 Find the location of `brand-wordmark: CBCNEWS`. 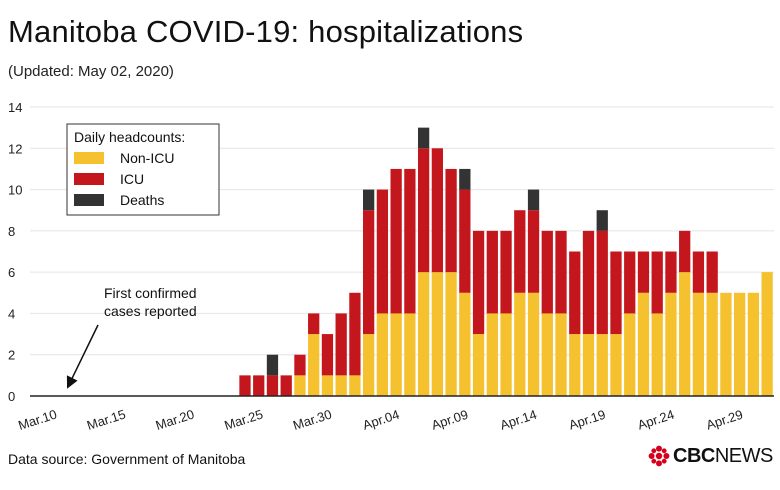

brand-wordmark: CBCNEWS is located at coordinates (723, 456).